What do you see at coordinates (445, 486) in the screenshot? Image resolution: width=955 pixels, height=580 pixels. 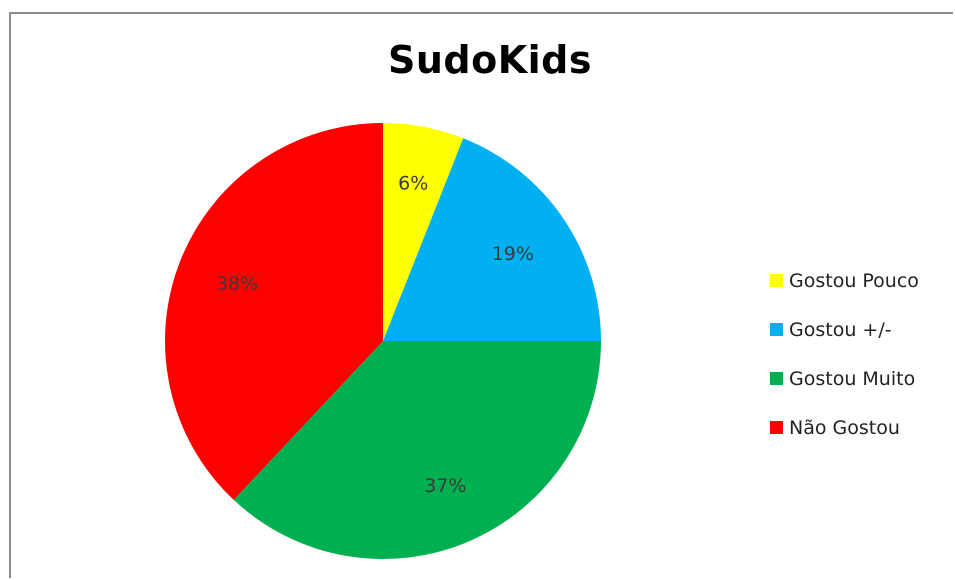 I see `data-label: 37%` at bounding box center [445, 486].